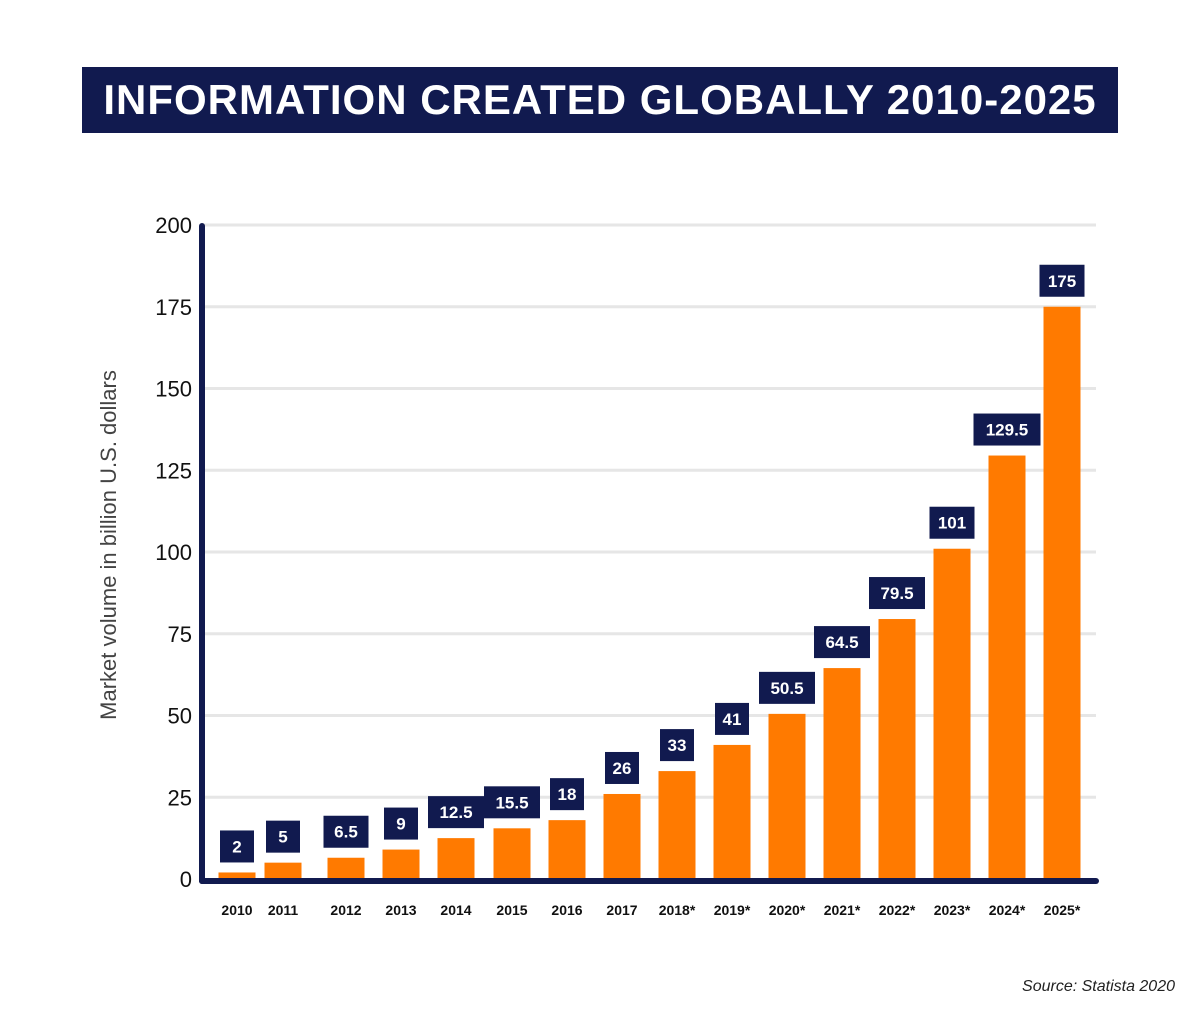 The height and width of the screenshot is (1022, 1200). I want to click on data-label: 15.5, so click(511, 802).